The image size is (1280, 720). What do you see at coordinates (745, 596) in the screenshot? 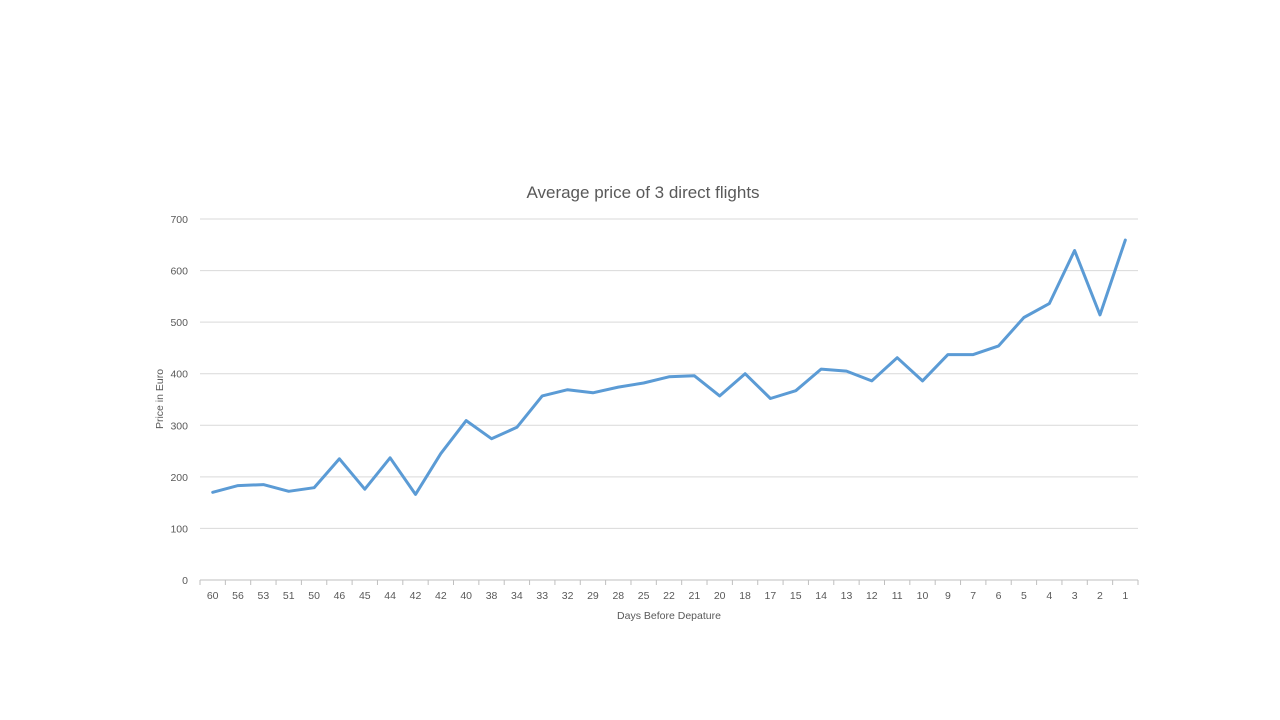
I see `x-tick-label: 18` at bounding box center [745, 596].